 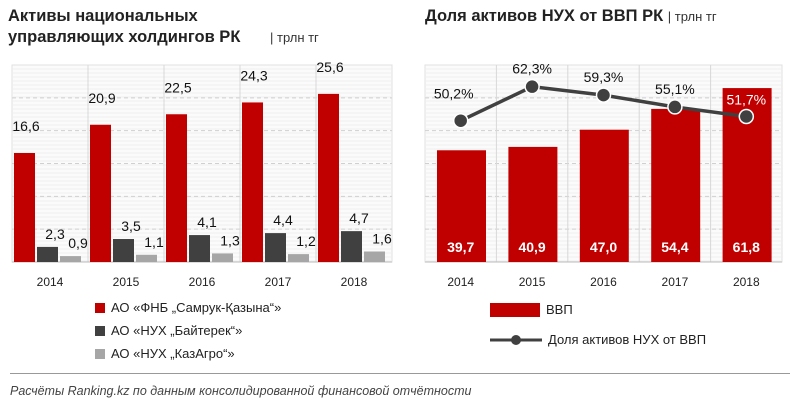 What do you see at coordinates (746, 247) in the screenshot?
I see `data-label-gdp: 61,8` at bounding box center [746, 247].